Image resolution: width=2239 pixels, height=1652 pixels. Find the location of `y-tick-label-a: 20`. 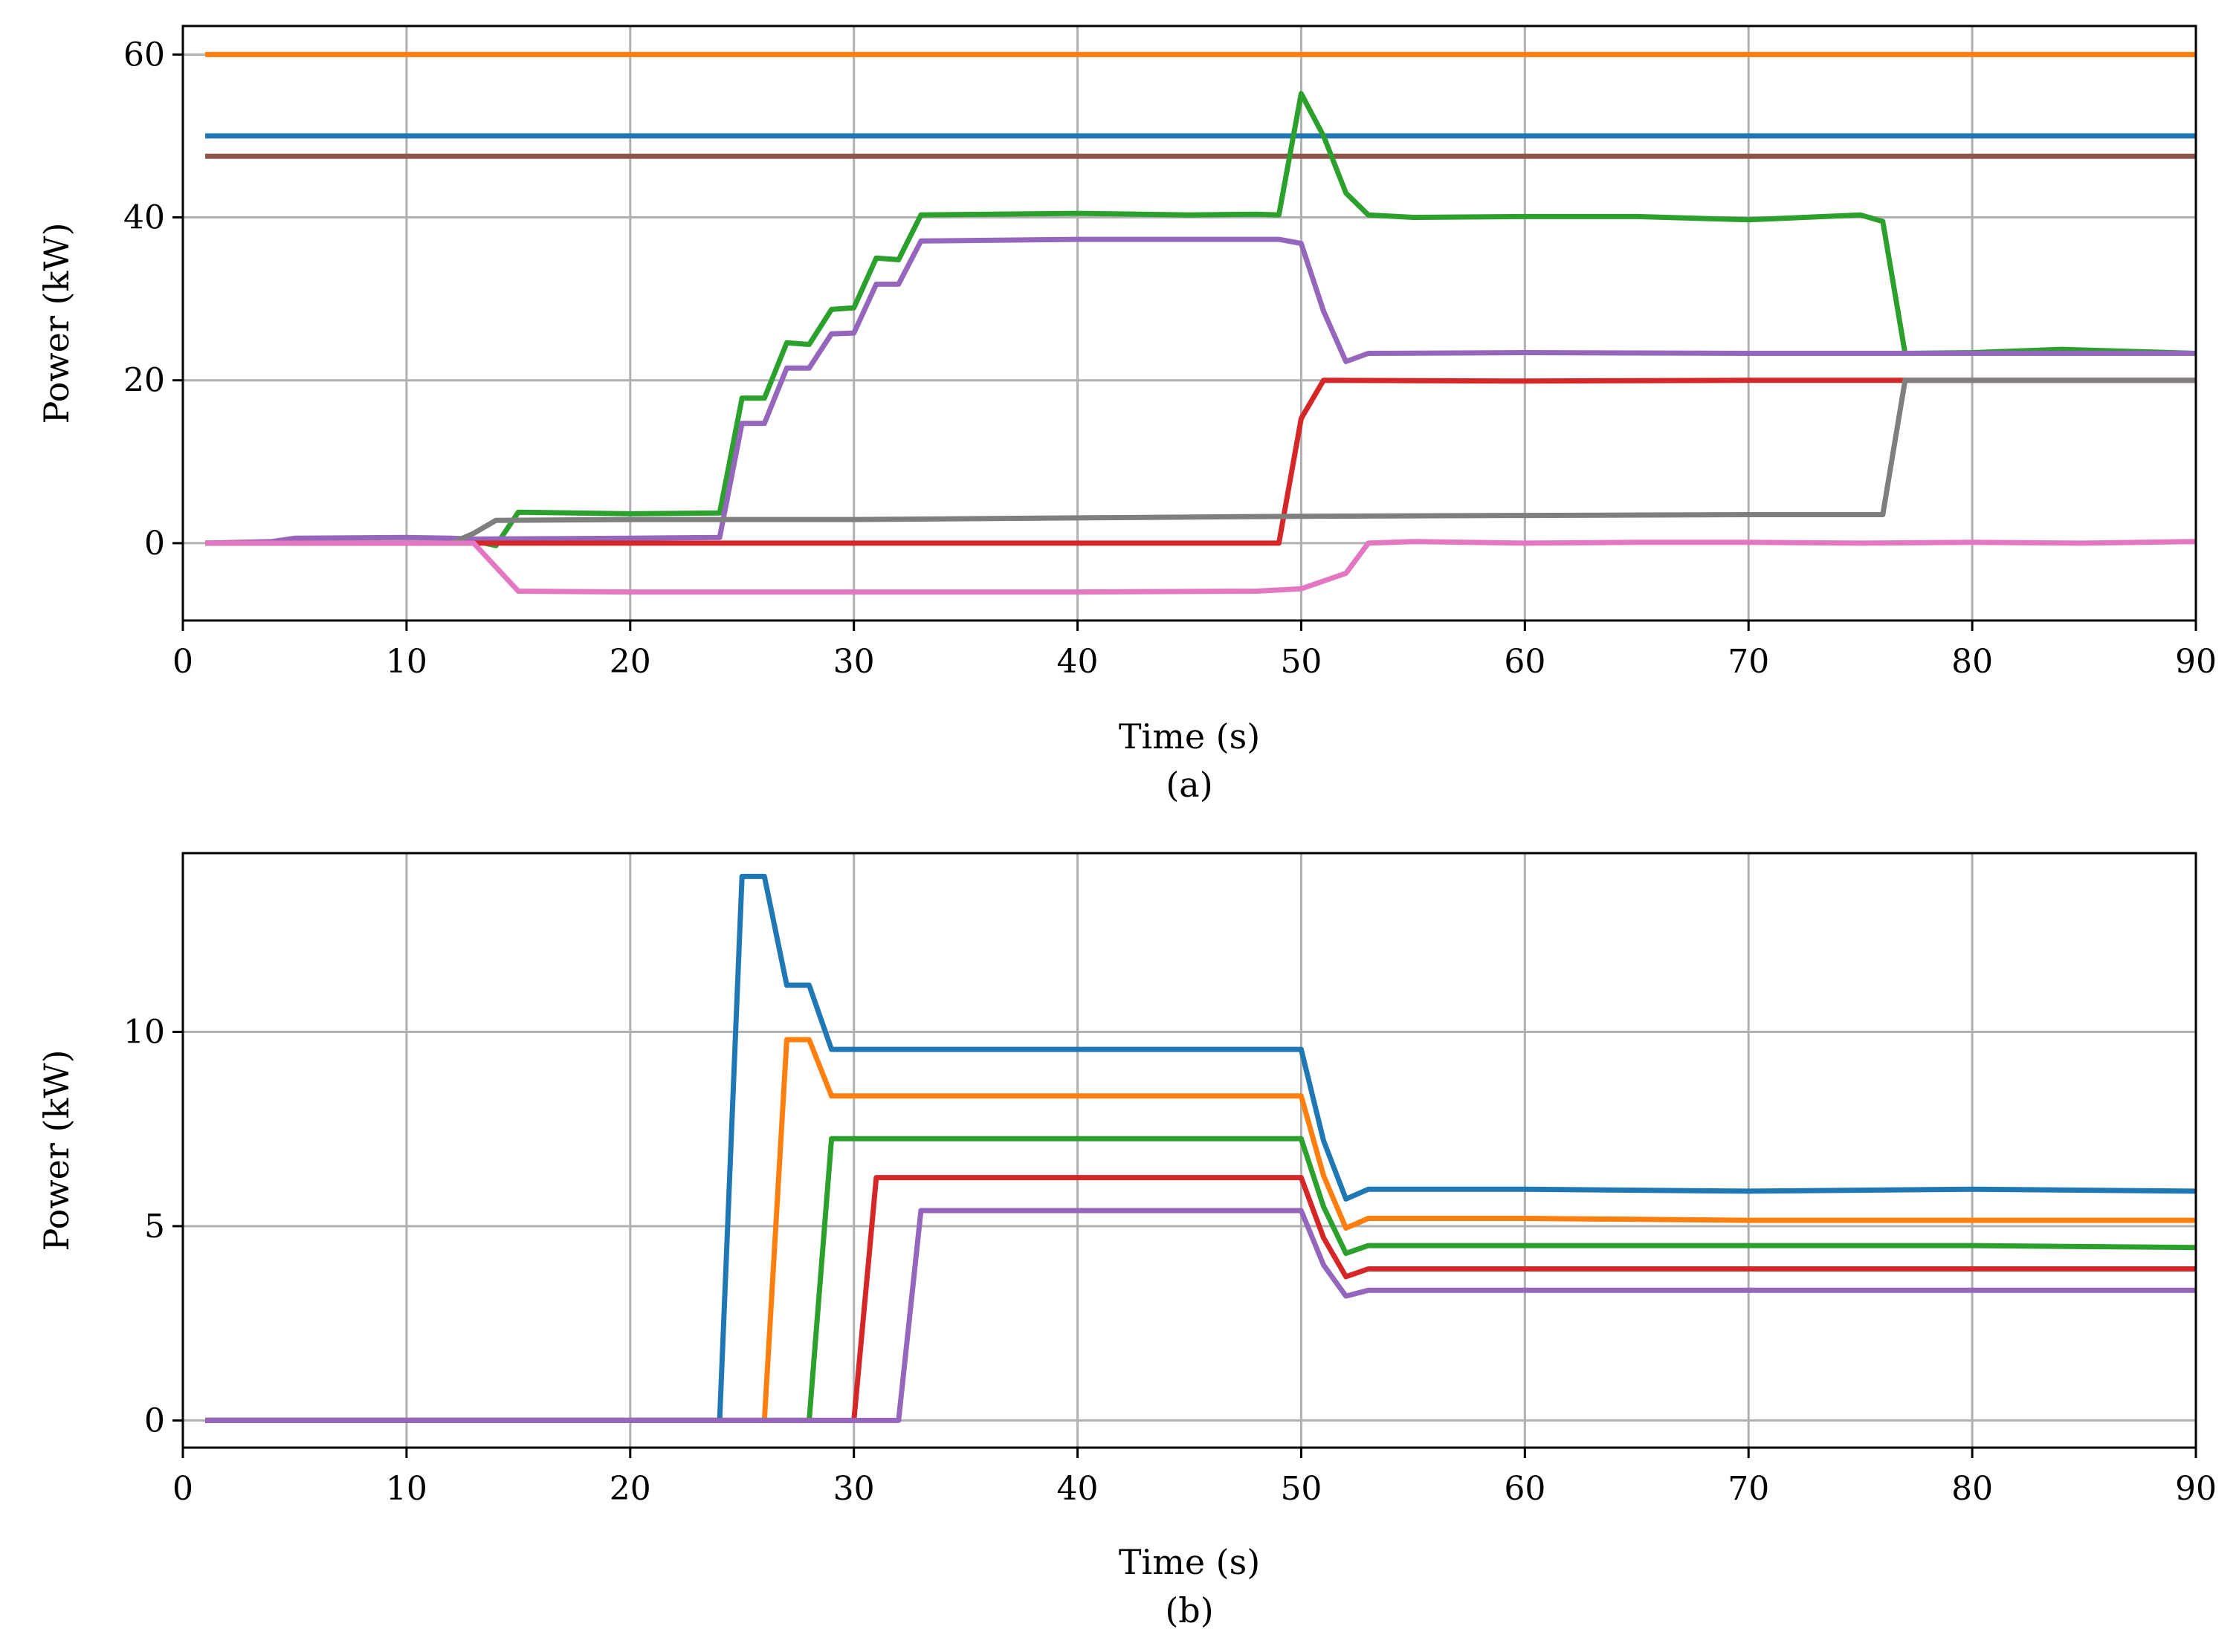

y-tick-label-a: 20 is located at coordinates (144, 381).